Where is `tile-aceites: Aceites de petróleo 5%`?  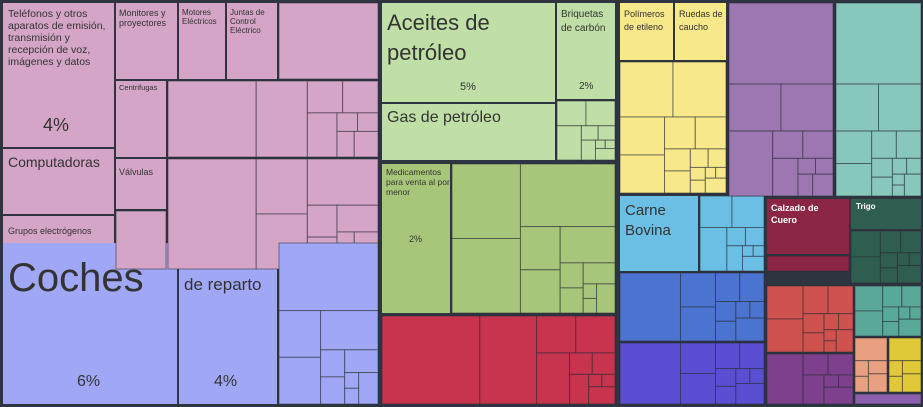 tile-aceites: Aceites de petróleo 5% is located at coordinates (468, 52).